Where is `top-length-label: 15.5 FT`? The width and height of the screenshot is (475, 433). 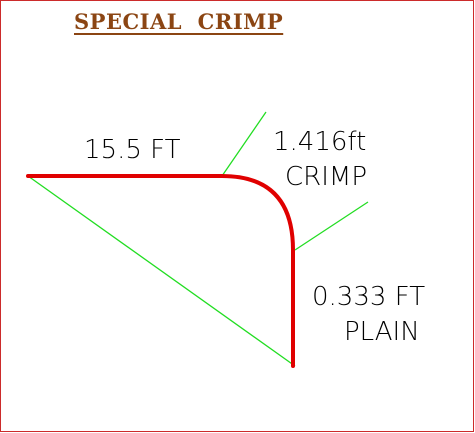 top-length-label: 15.5 FT is located at coordinates (132, 150).